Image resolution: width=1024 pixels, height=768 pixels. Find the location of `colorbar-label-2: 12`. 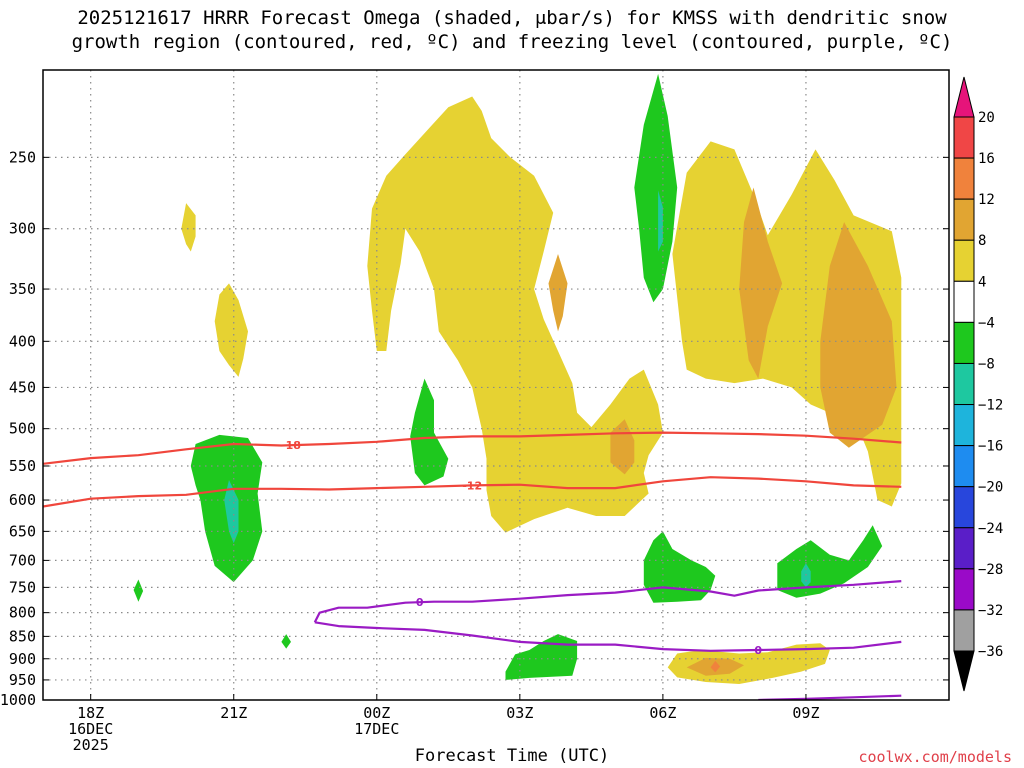

colorbar-label-2: 12 is located at coordinates (986, 200).